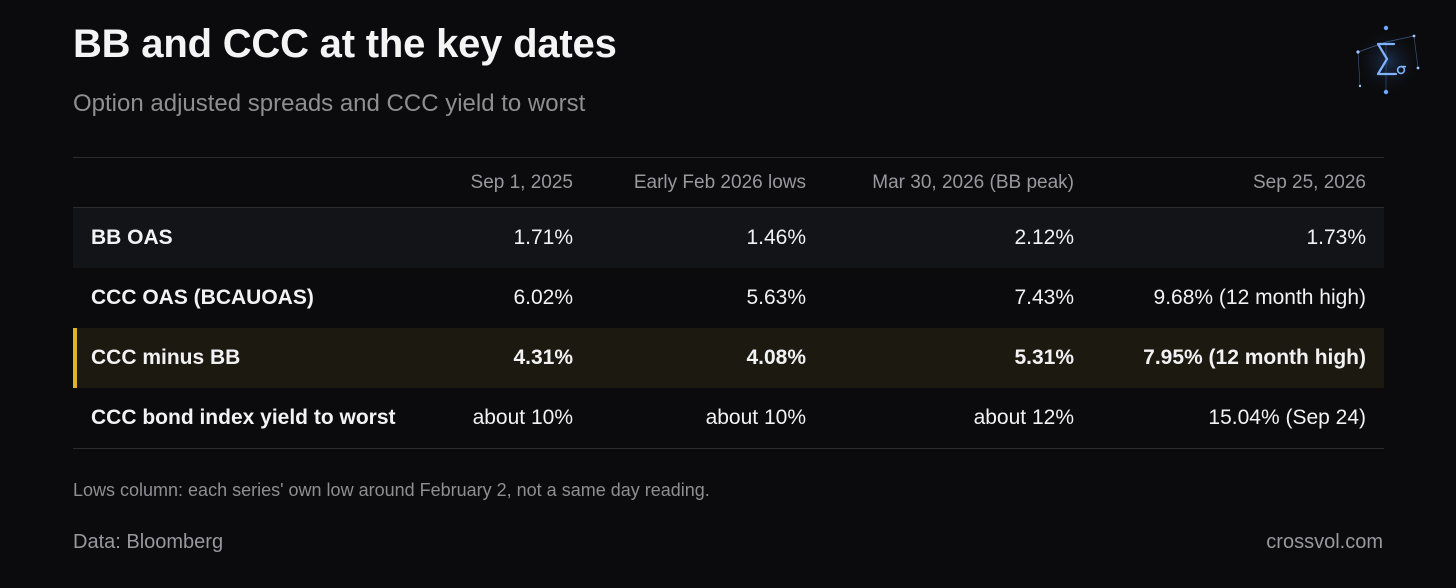  I want to click on table-cell: 4.31%, so click(543, 357).